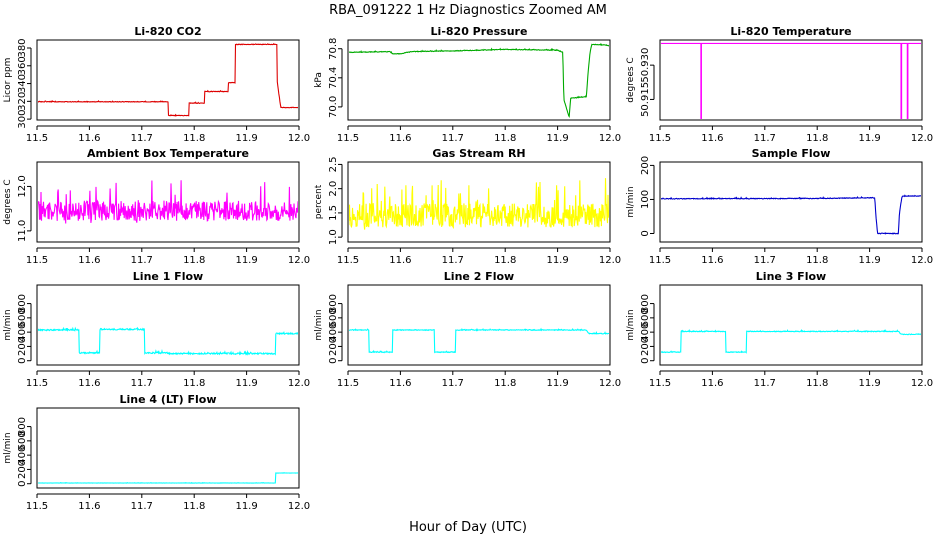 The width and height of the screenshot is (936, 540). I want to click on y-tick-label: 300, so click(22, 119).